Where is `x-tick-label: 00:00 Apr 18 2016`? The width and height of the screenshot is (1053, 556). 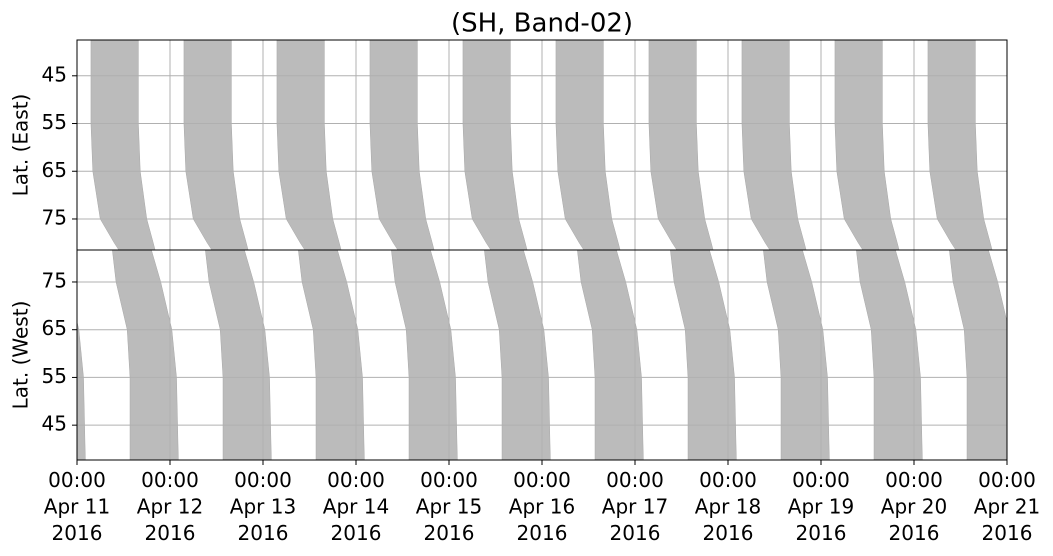
x-tick-label: 00:00 Apr 18 2016 is located at coordinates (728, 506).